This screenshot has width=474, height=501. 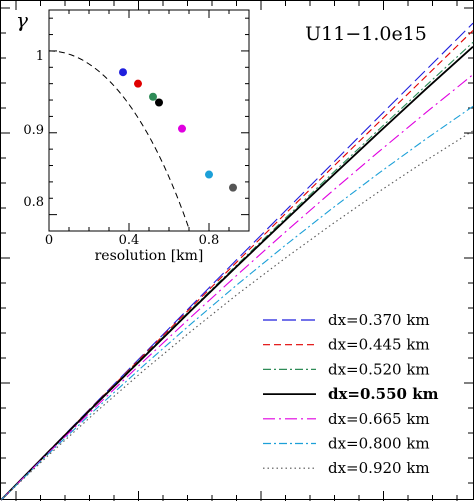 I want to click on inset-y-axis-label: γ, so click(x=22, y=20).